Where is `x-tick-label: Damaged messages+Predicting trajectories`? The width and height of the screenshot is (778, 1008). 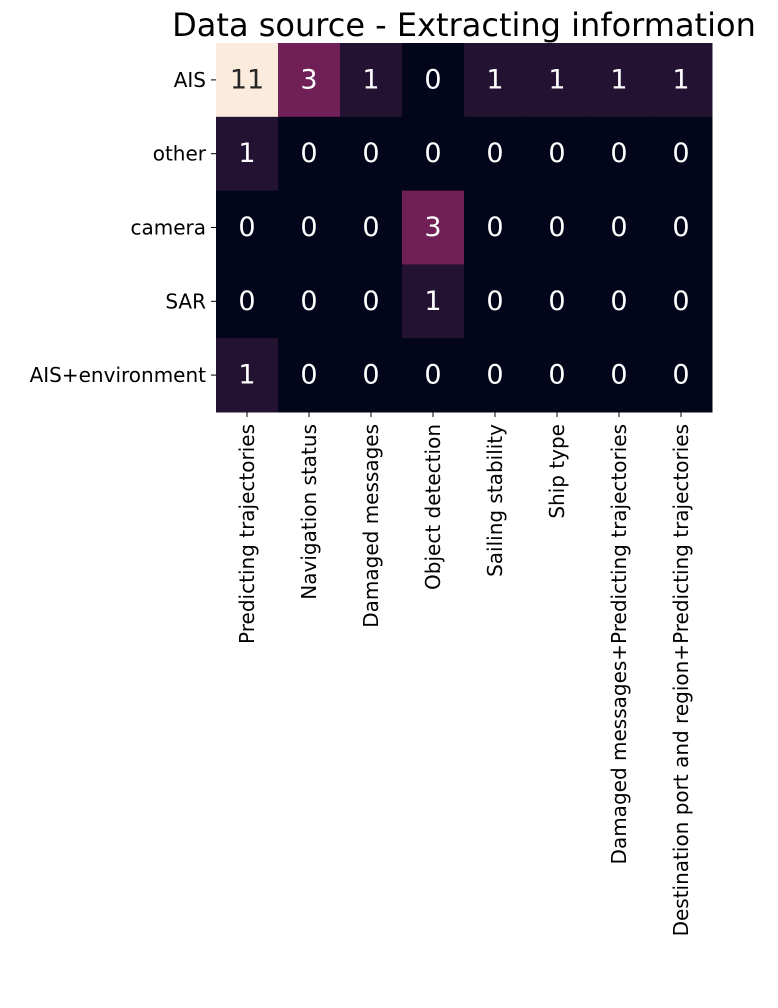 x-tick-label: Damaged messages+Predicting trajectories is located at coordinates (619, 644).